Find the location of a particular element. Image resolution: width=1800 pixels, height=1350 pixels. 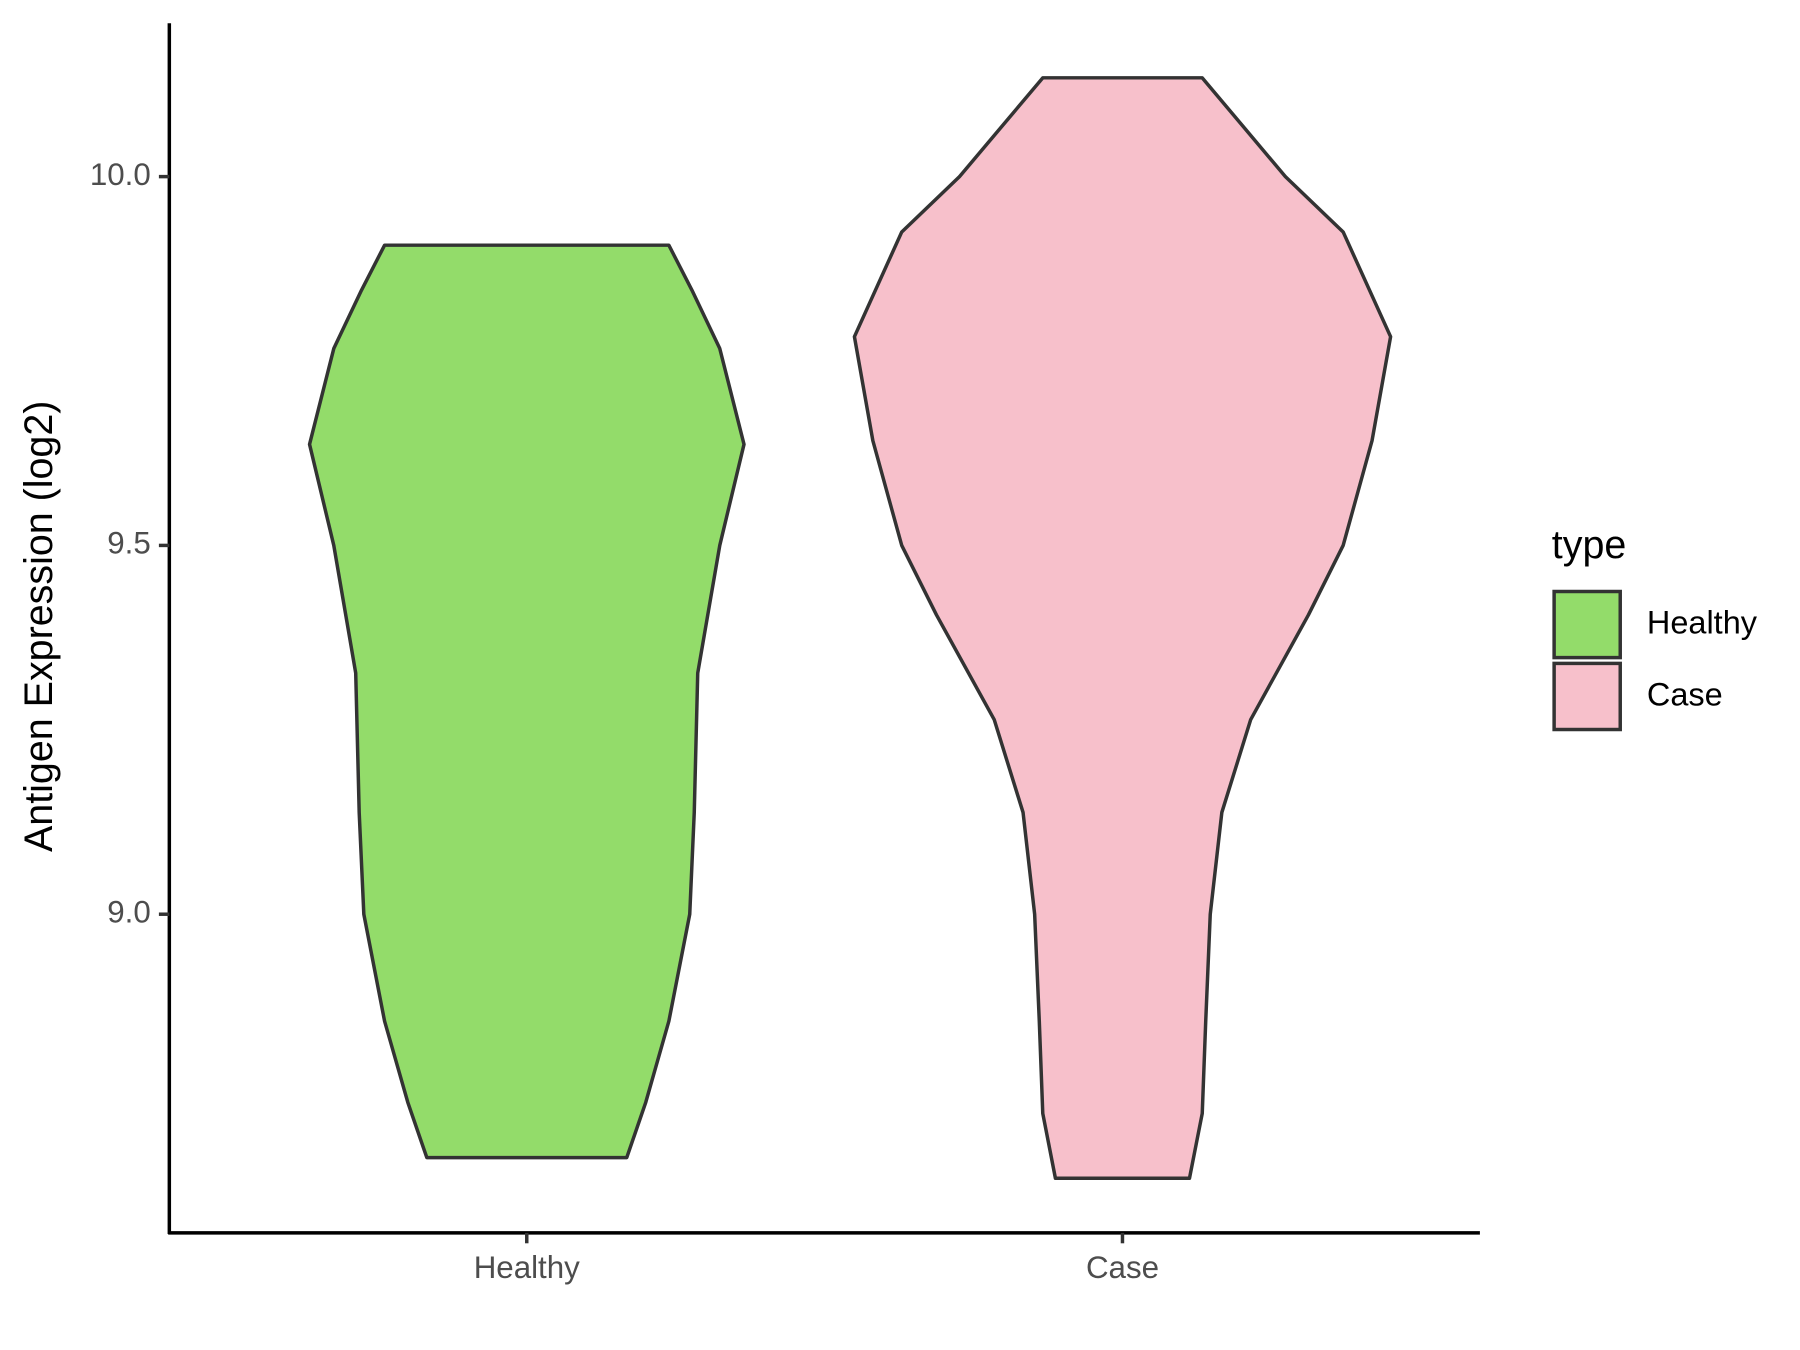

x-tick-label: Case is located at coordinates (1122, 1267).